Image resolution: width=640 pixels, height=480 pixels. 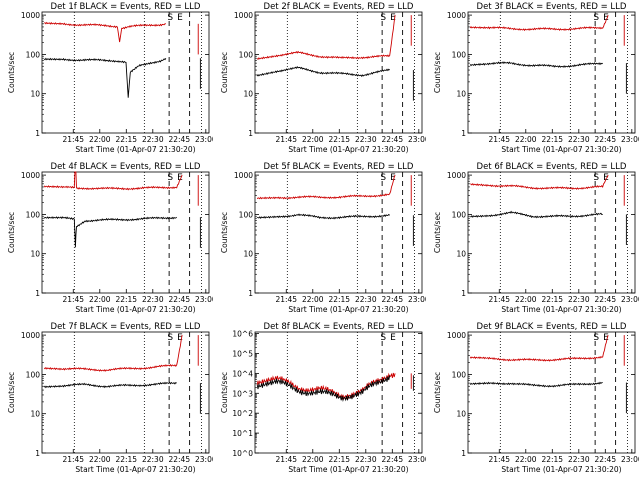 I want to click on plot-title: Det 9f BLACK = Events, RED = LLD, so click(x=552, y=327).